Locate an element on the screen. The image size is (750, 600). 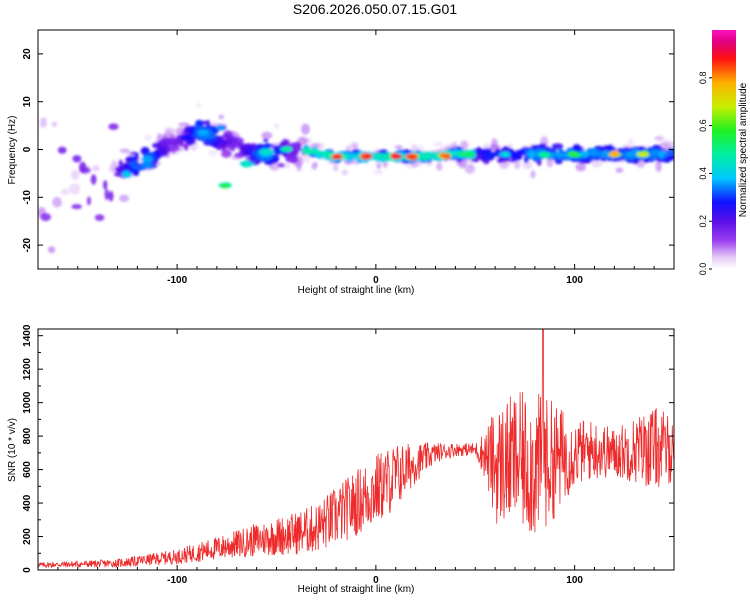
y-tick-label: 1400 is located at coordinates (27, 335).